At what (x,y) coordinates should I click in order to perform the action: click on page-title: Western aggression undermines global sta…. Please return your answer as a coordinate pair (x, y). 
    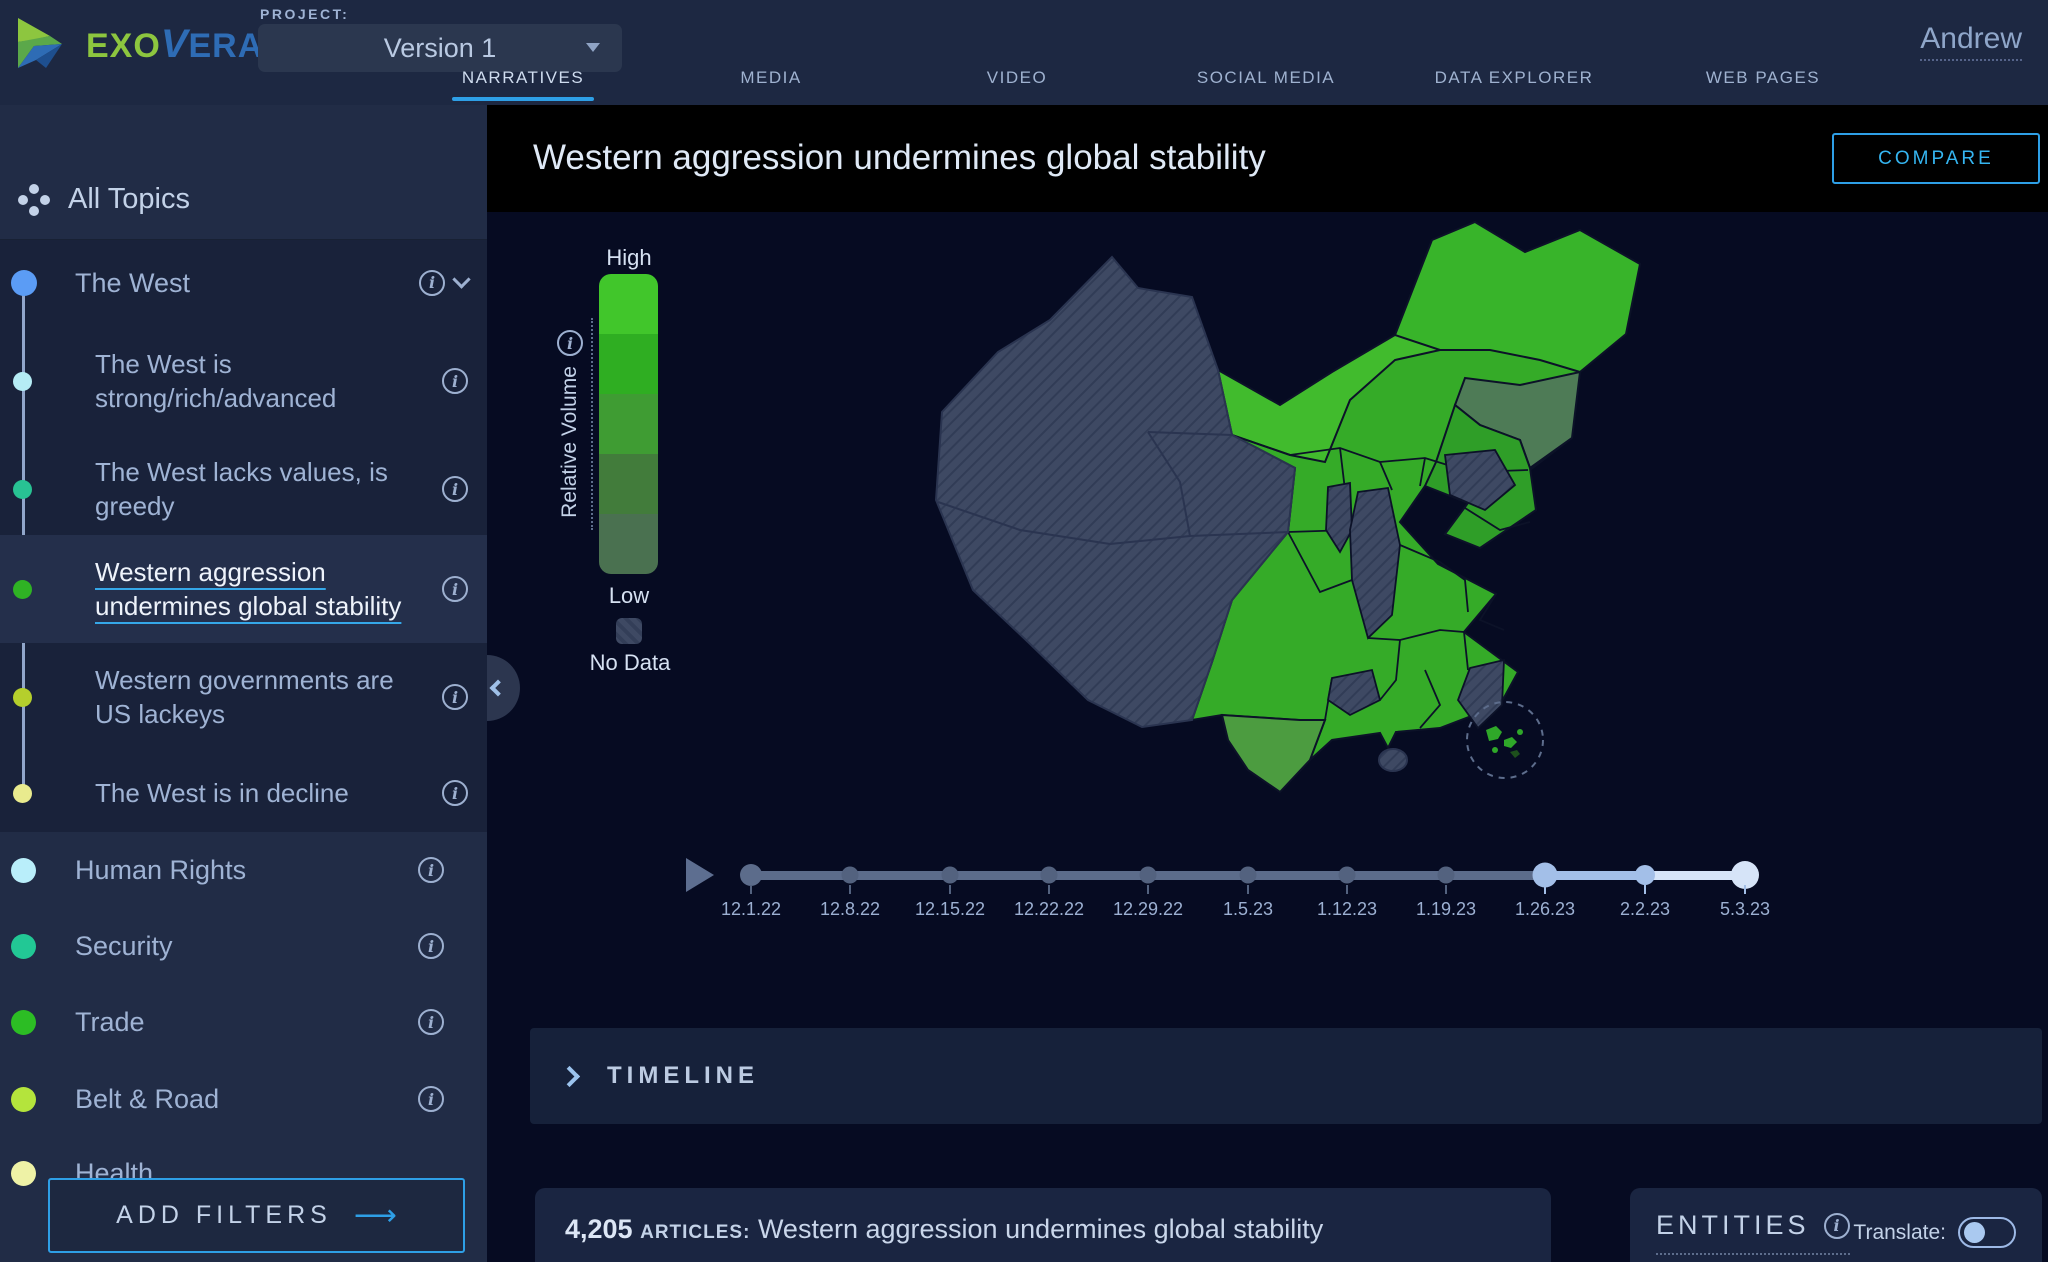
    Looking at the image, I should click on (899, 157).